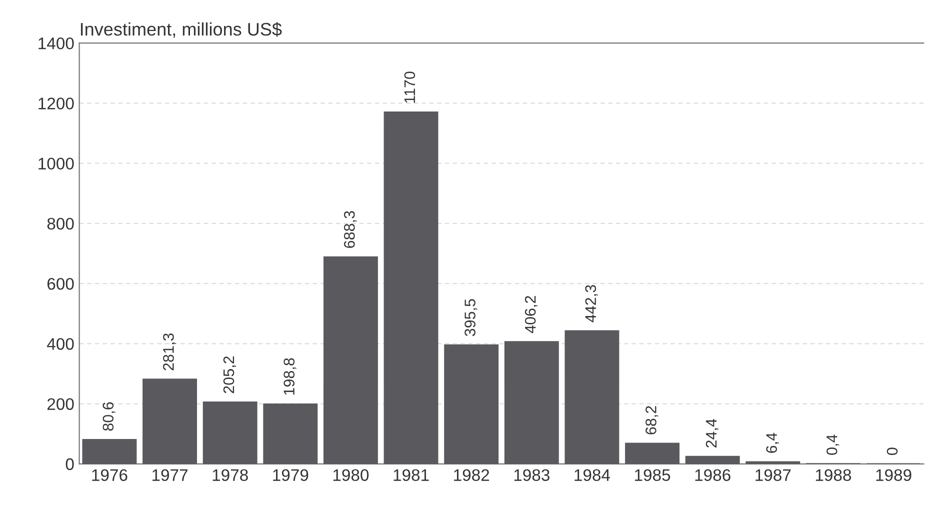  I want to click on x-tick-label: 1978, so click(230, 475).